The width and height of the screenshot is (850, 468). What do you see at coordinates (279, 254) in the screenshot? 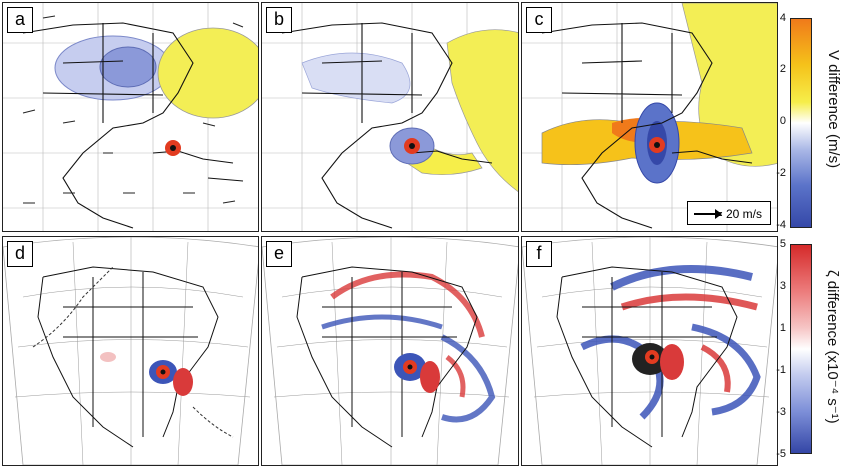
I see `panel-label: e` at bounding box center [279, 254].